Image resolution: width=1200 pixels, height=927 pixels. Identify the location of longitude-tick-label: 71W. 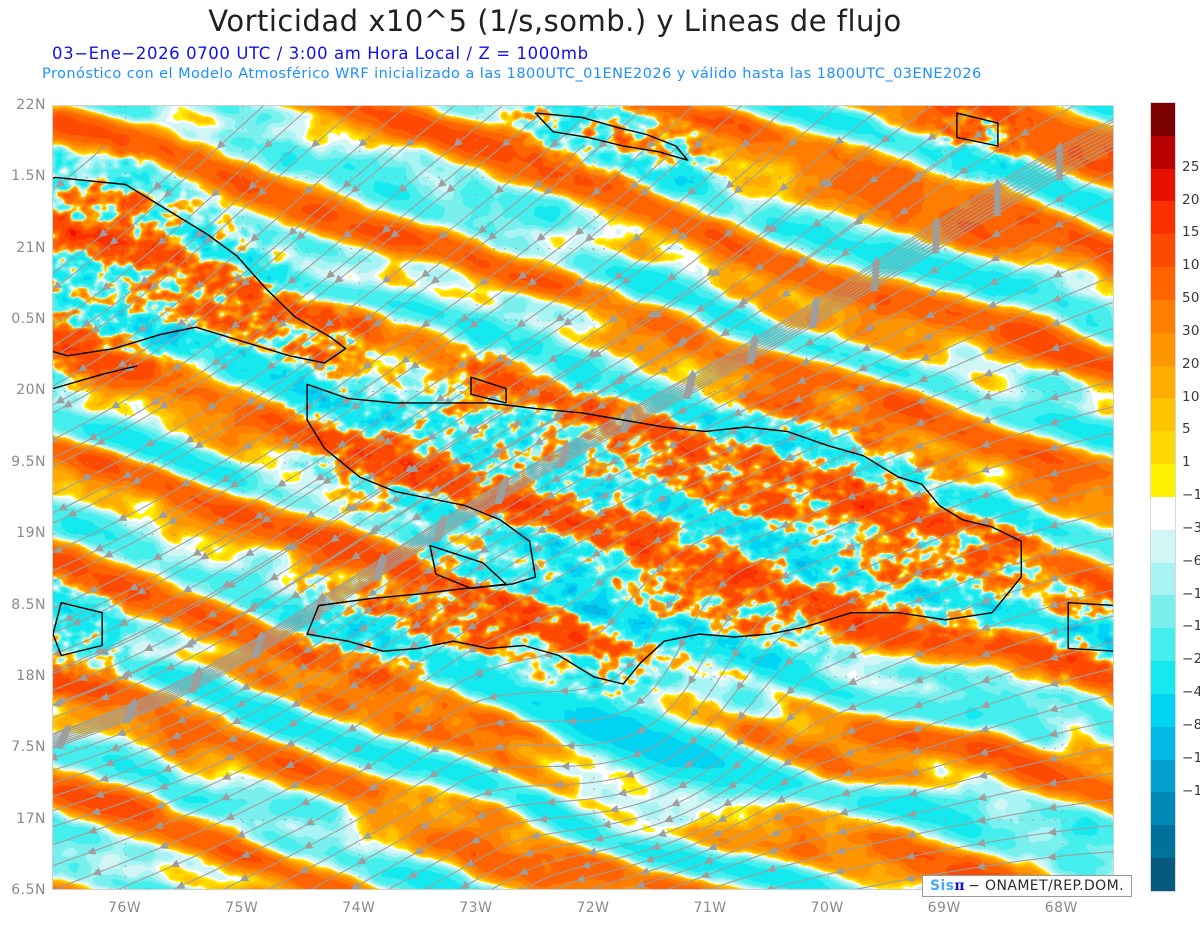
(710, 908).